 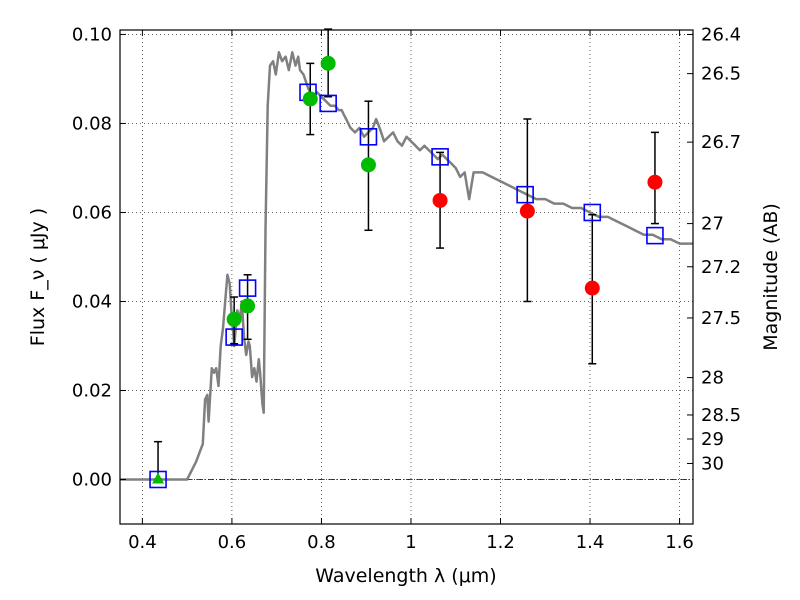 What do you see at coordinates (712, 439) in the screenshot?
I see `right-tick-label: 29` at bounding box center [712, 439].